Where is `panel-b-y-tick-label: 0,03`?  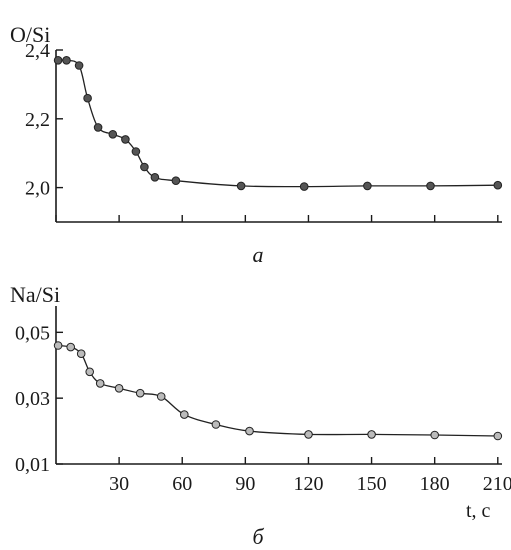
panel-b-y-tick-label: 0,03 is located at coordinates (32, 399).